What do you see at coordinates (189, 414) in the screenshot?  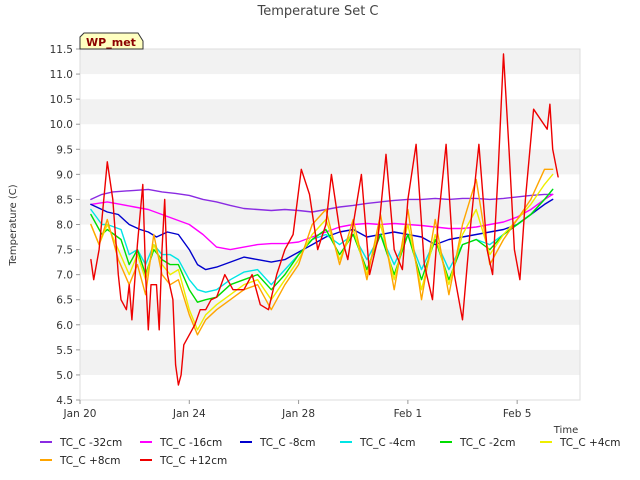 I see `x-tick-label: Jan 24` at bounding box center [189, 414].